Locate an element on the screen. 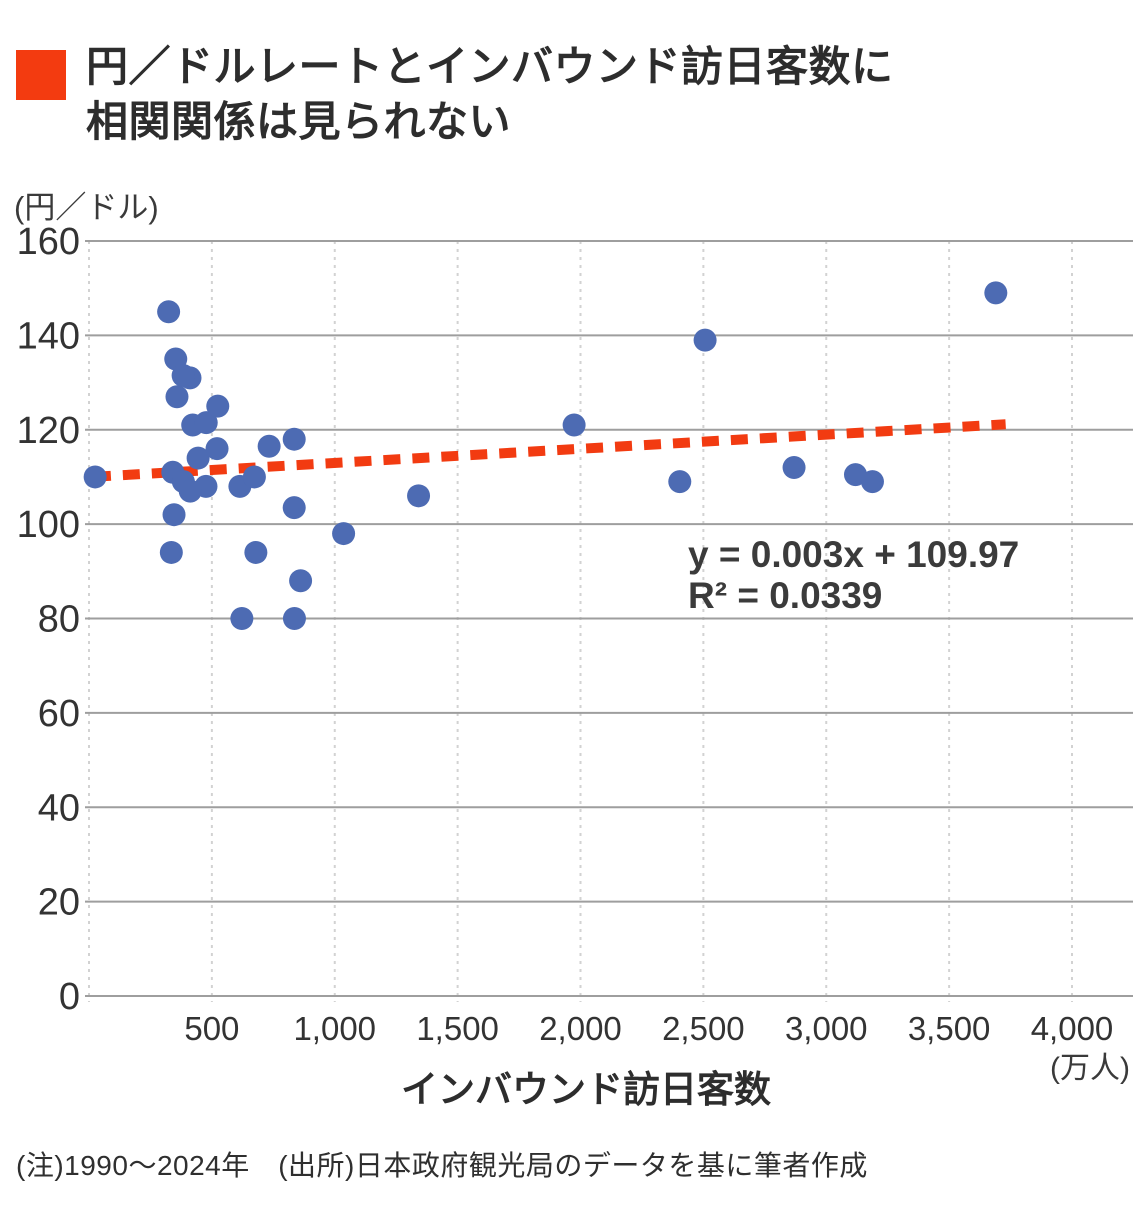 The width and height of the screenshot is (1140, 1224). x-tick-label: 3,000 is located at coordinates (826, 1028).